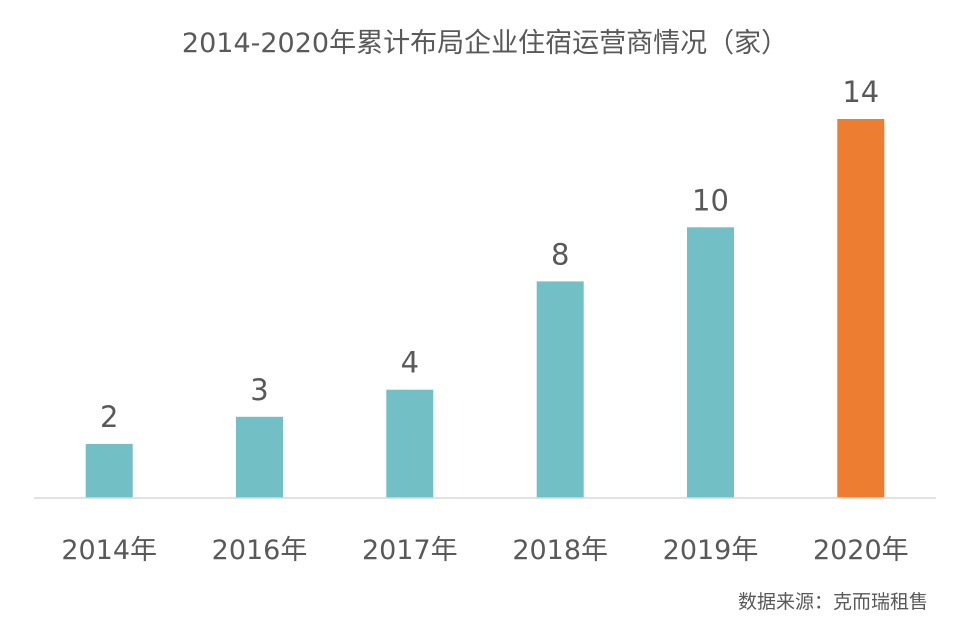  What do you see at coordinates (410, 443) in the screenshot?
I see `bar-2017年` at bounding box center [410, 443].